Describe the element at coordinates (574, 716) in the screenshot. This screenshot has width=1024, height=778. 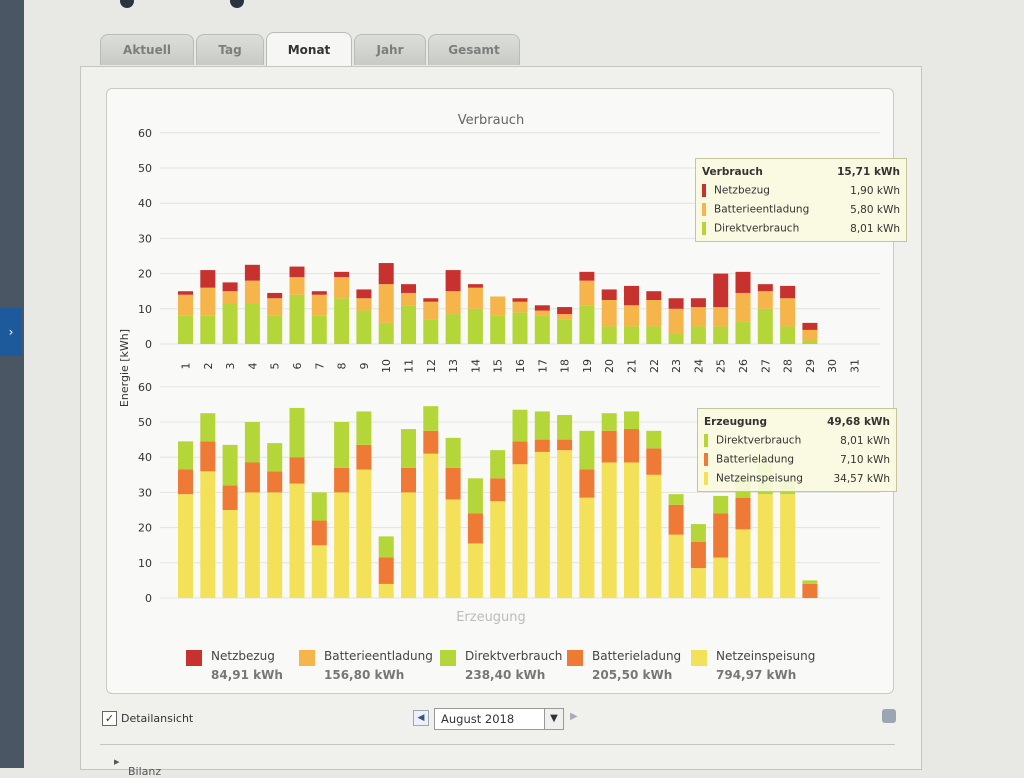
I see `next-month-icon: ▶` at that location.